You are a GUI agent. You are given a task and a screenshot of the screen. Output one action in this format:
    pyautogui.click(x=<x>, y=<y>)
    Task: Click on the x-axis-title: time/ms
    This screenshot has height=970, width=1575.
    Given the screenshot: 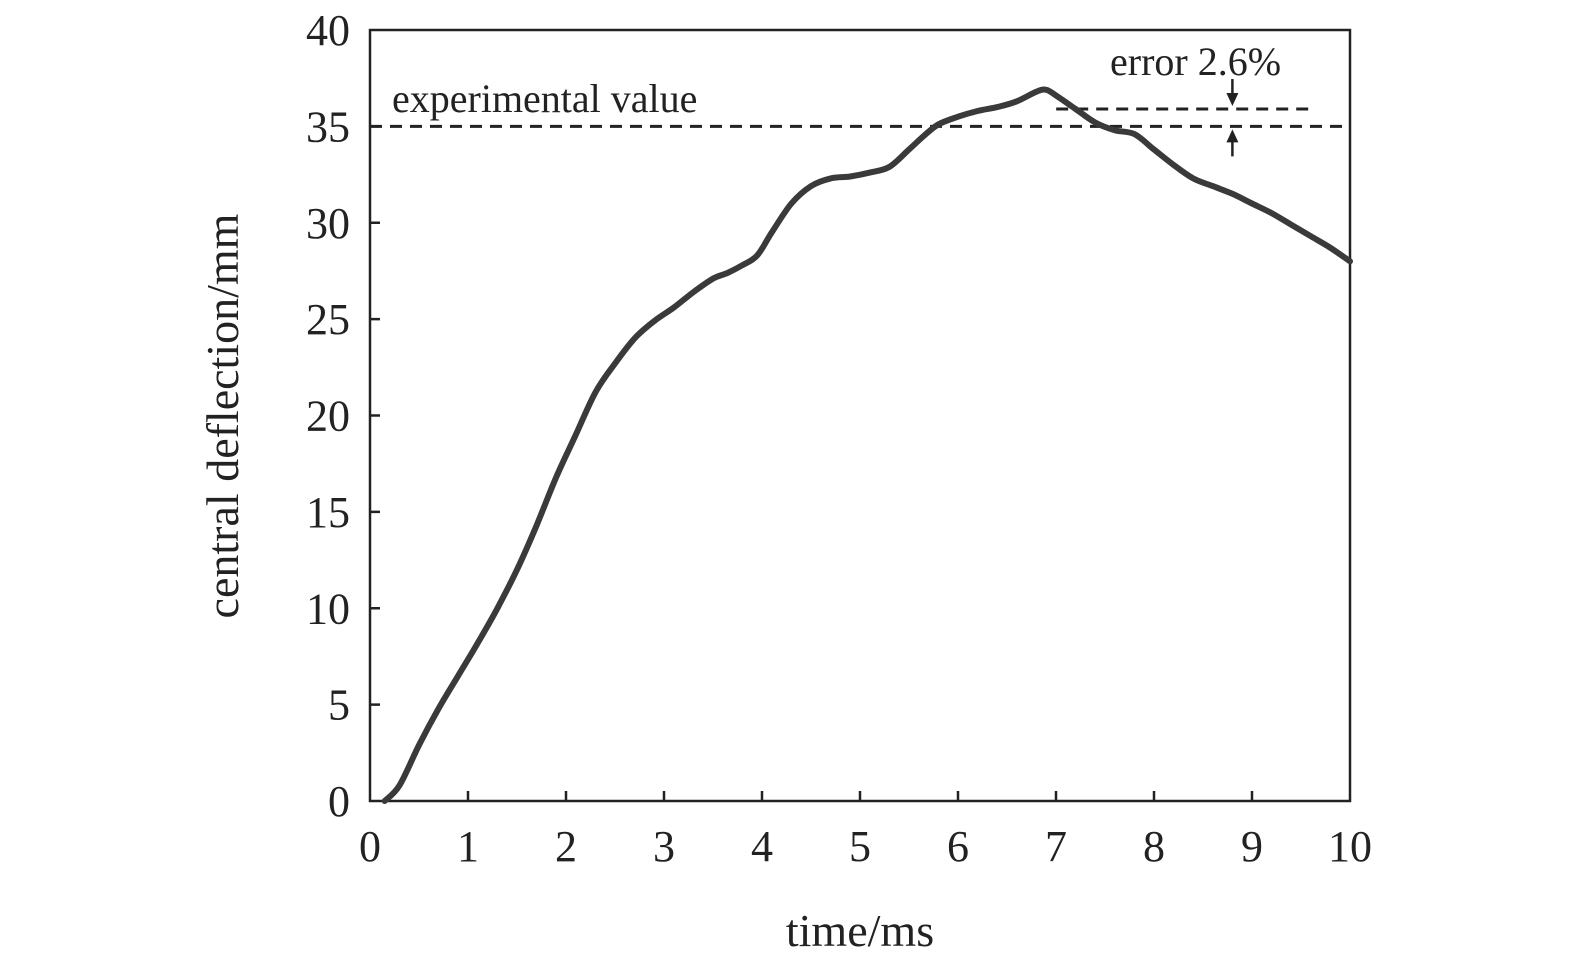 What is the action you would take?
    pyautogui.click(x=860, y=930)
    